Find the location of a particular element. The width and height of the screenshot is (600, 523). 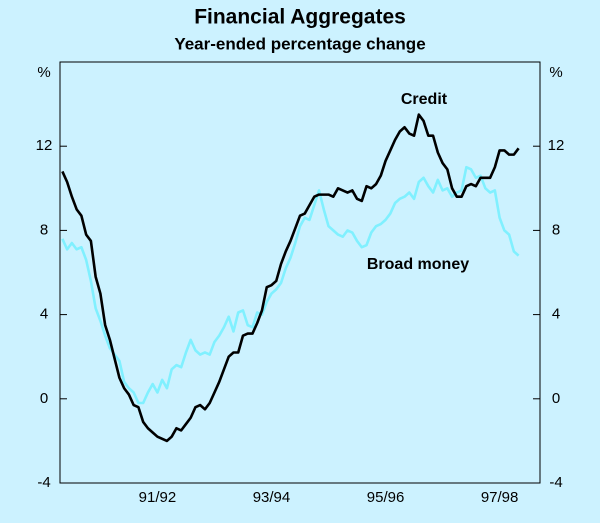

chart-title: Financial Aggregates is located at coordinates (300, 17).